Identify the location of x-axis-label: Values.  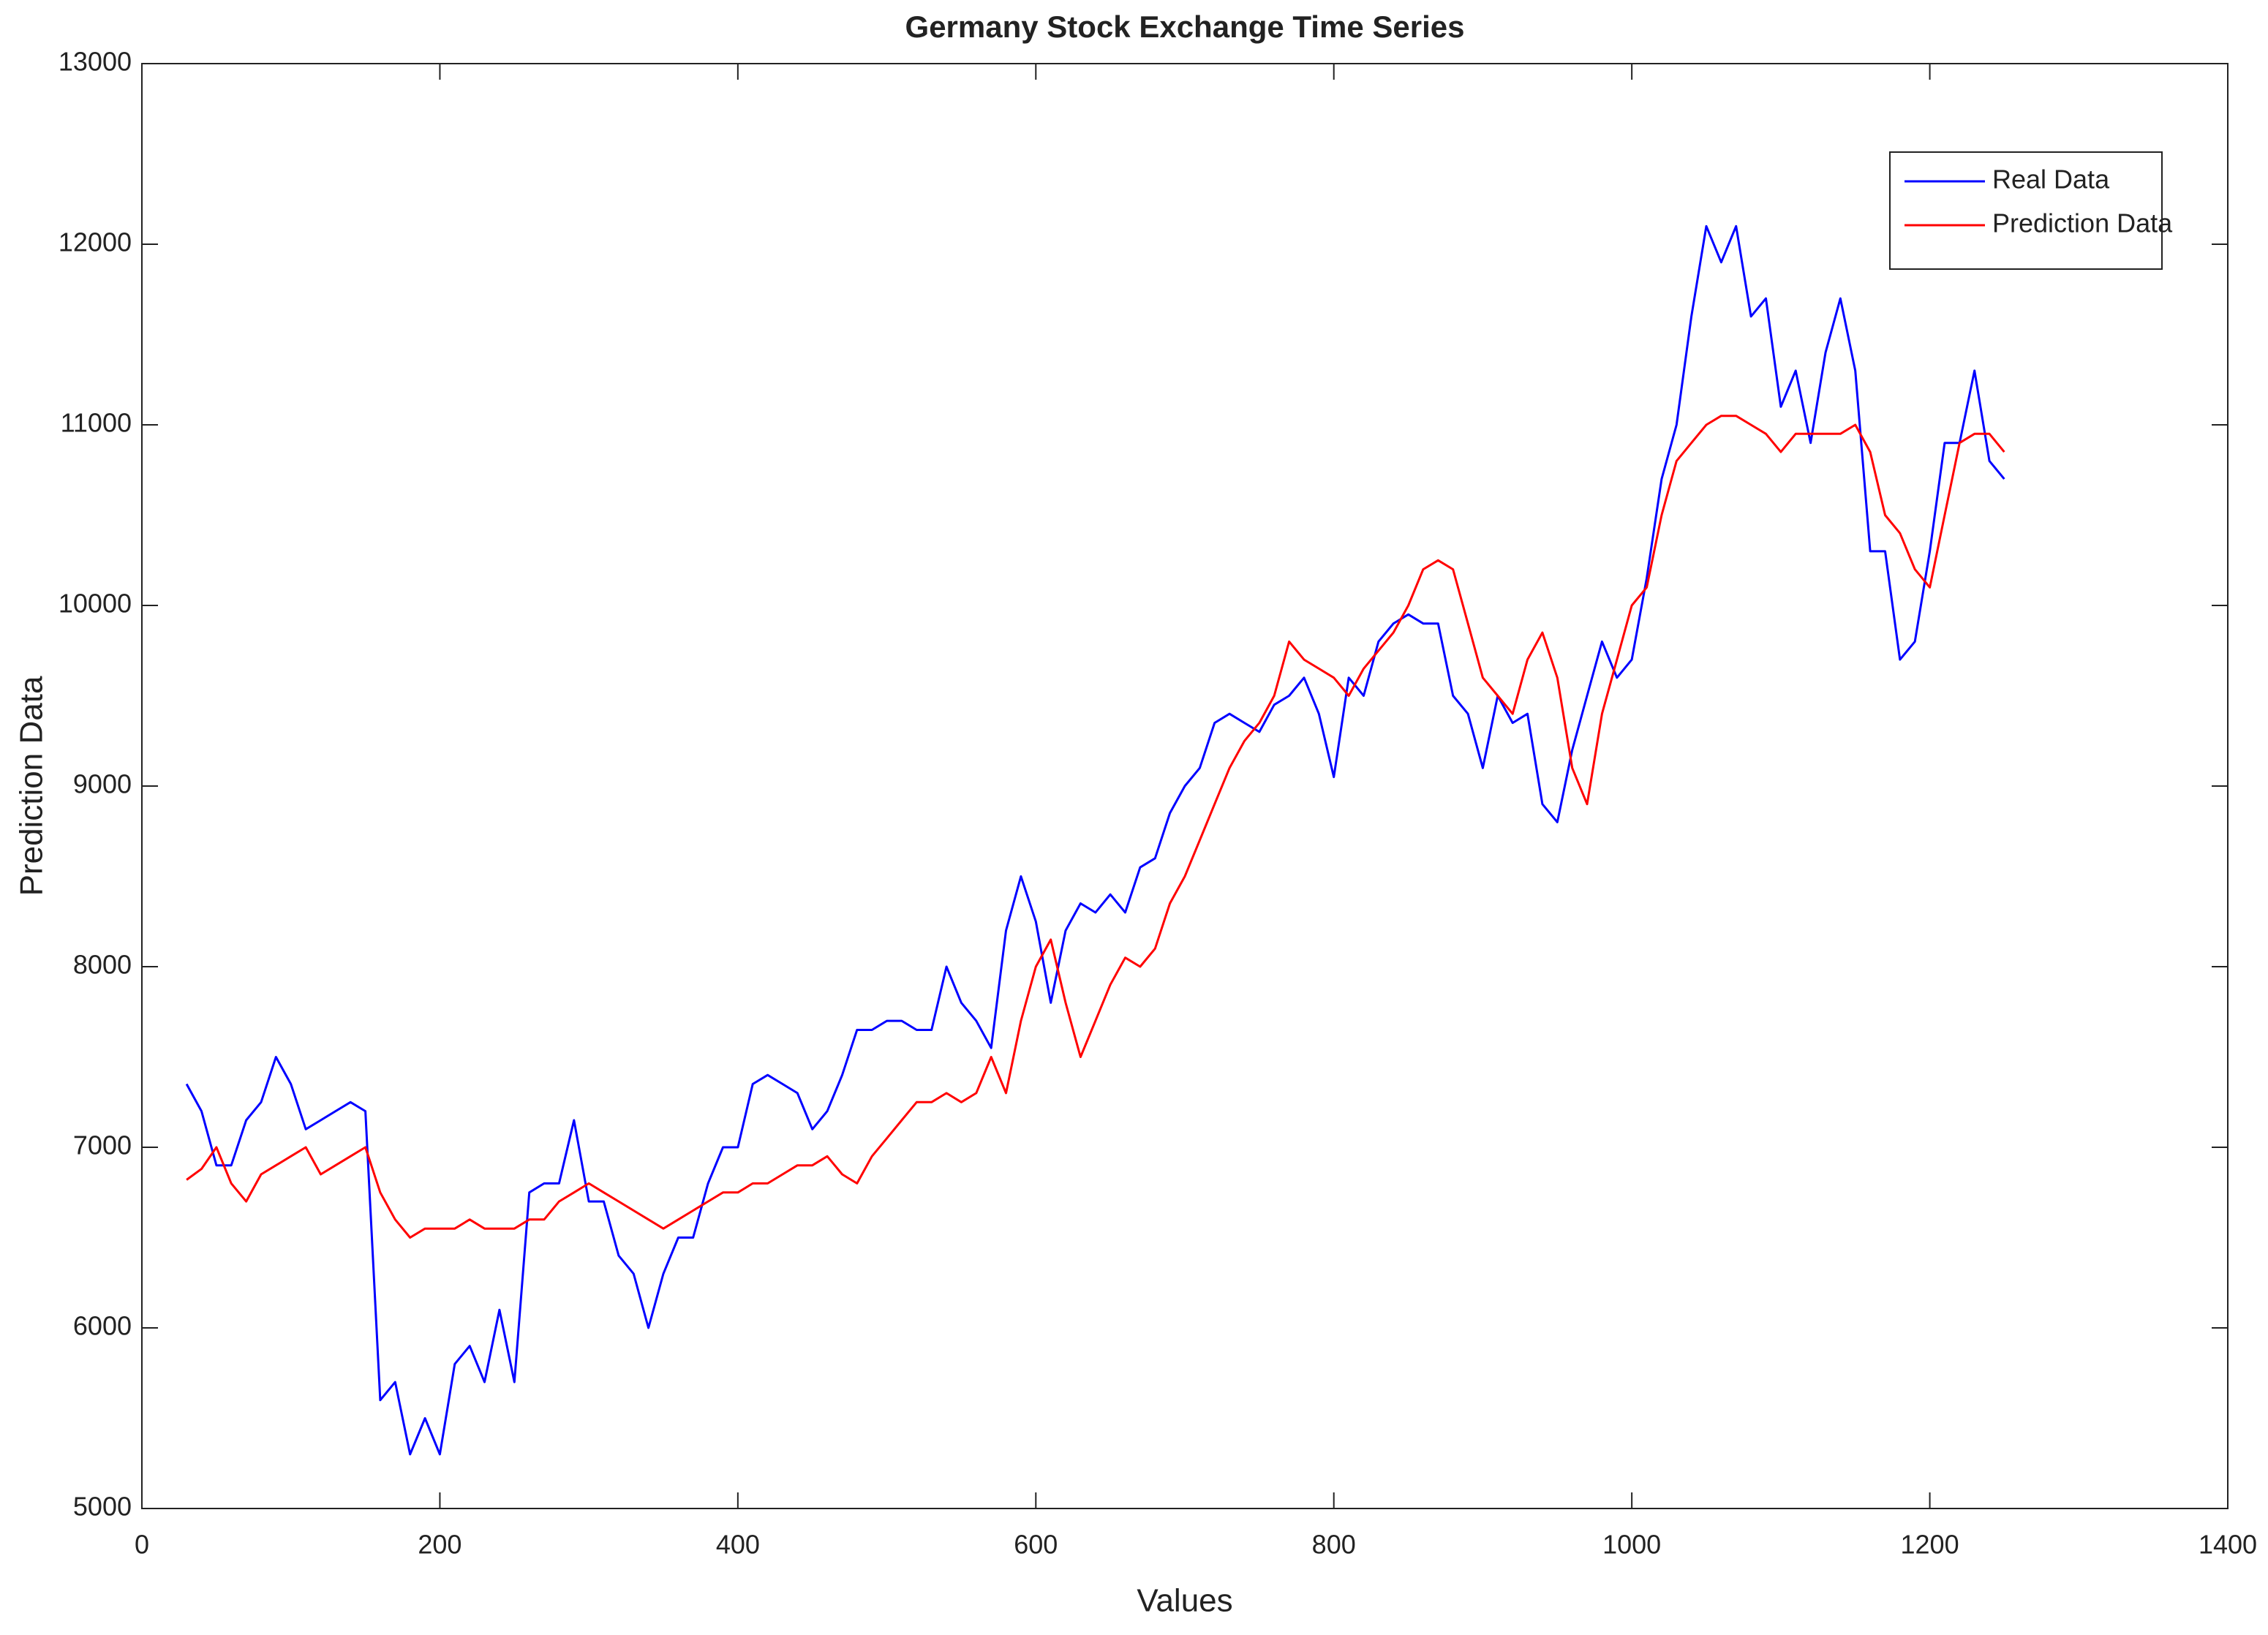
(1184, 1601).